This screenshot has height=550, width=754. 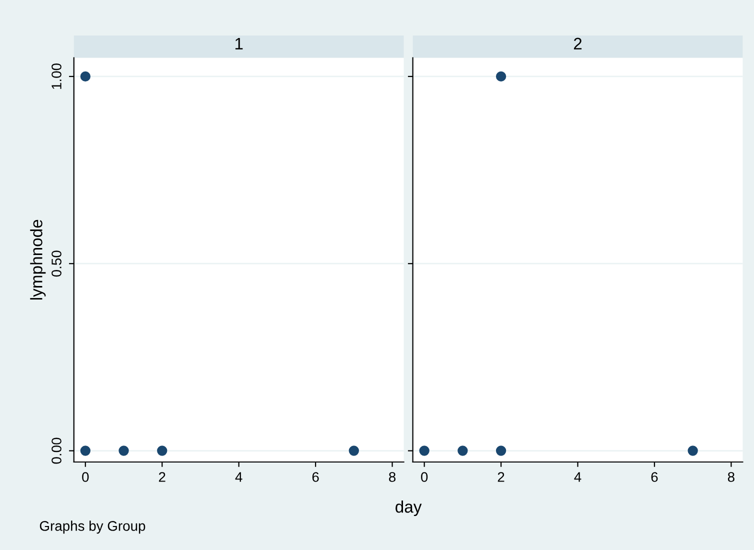 What do you see at coordinates (578, 44) in the screenshot?
I see `chart-title: 2` at bounding box center [578, 44].